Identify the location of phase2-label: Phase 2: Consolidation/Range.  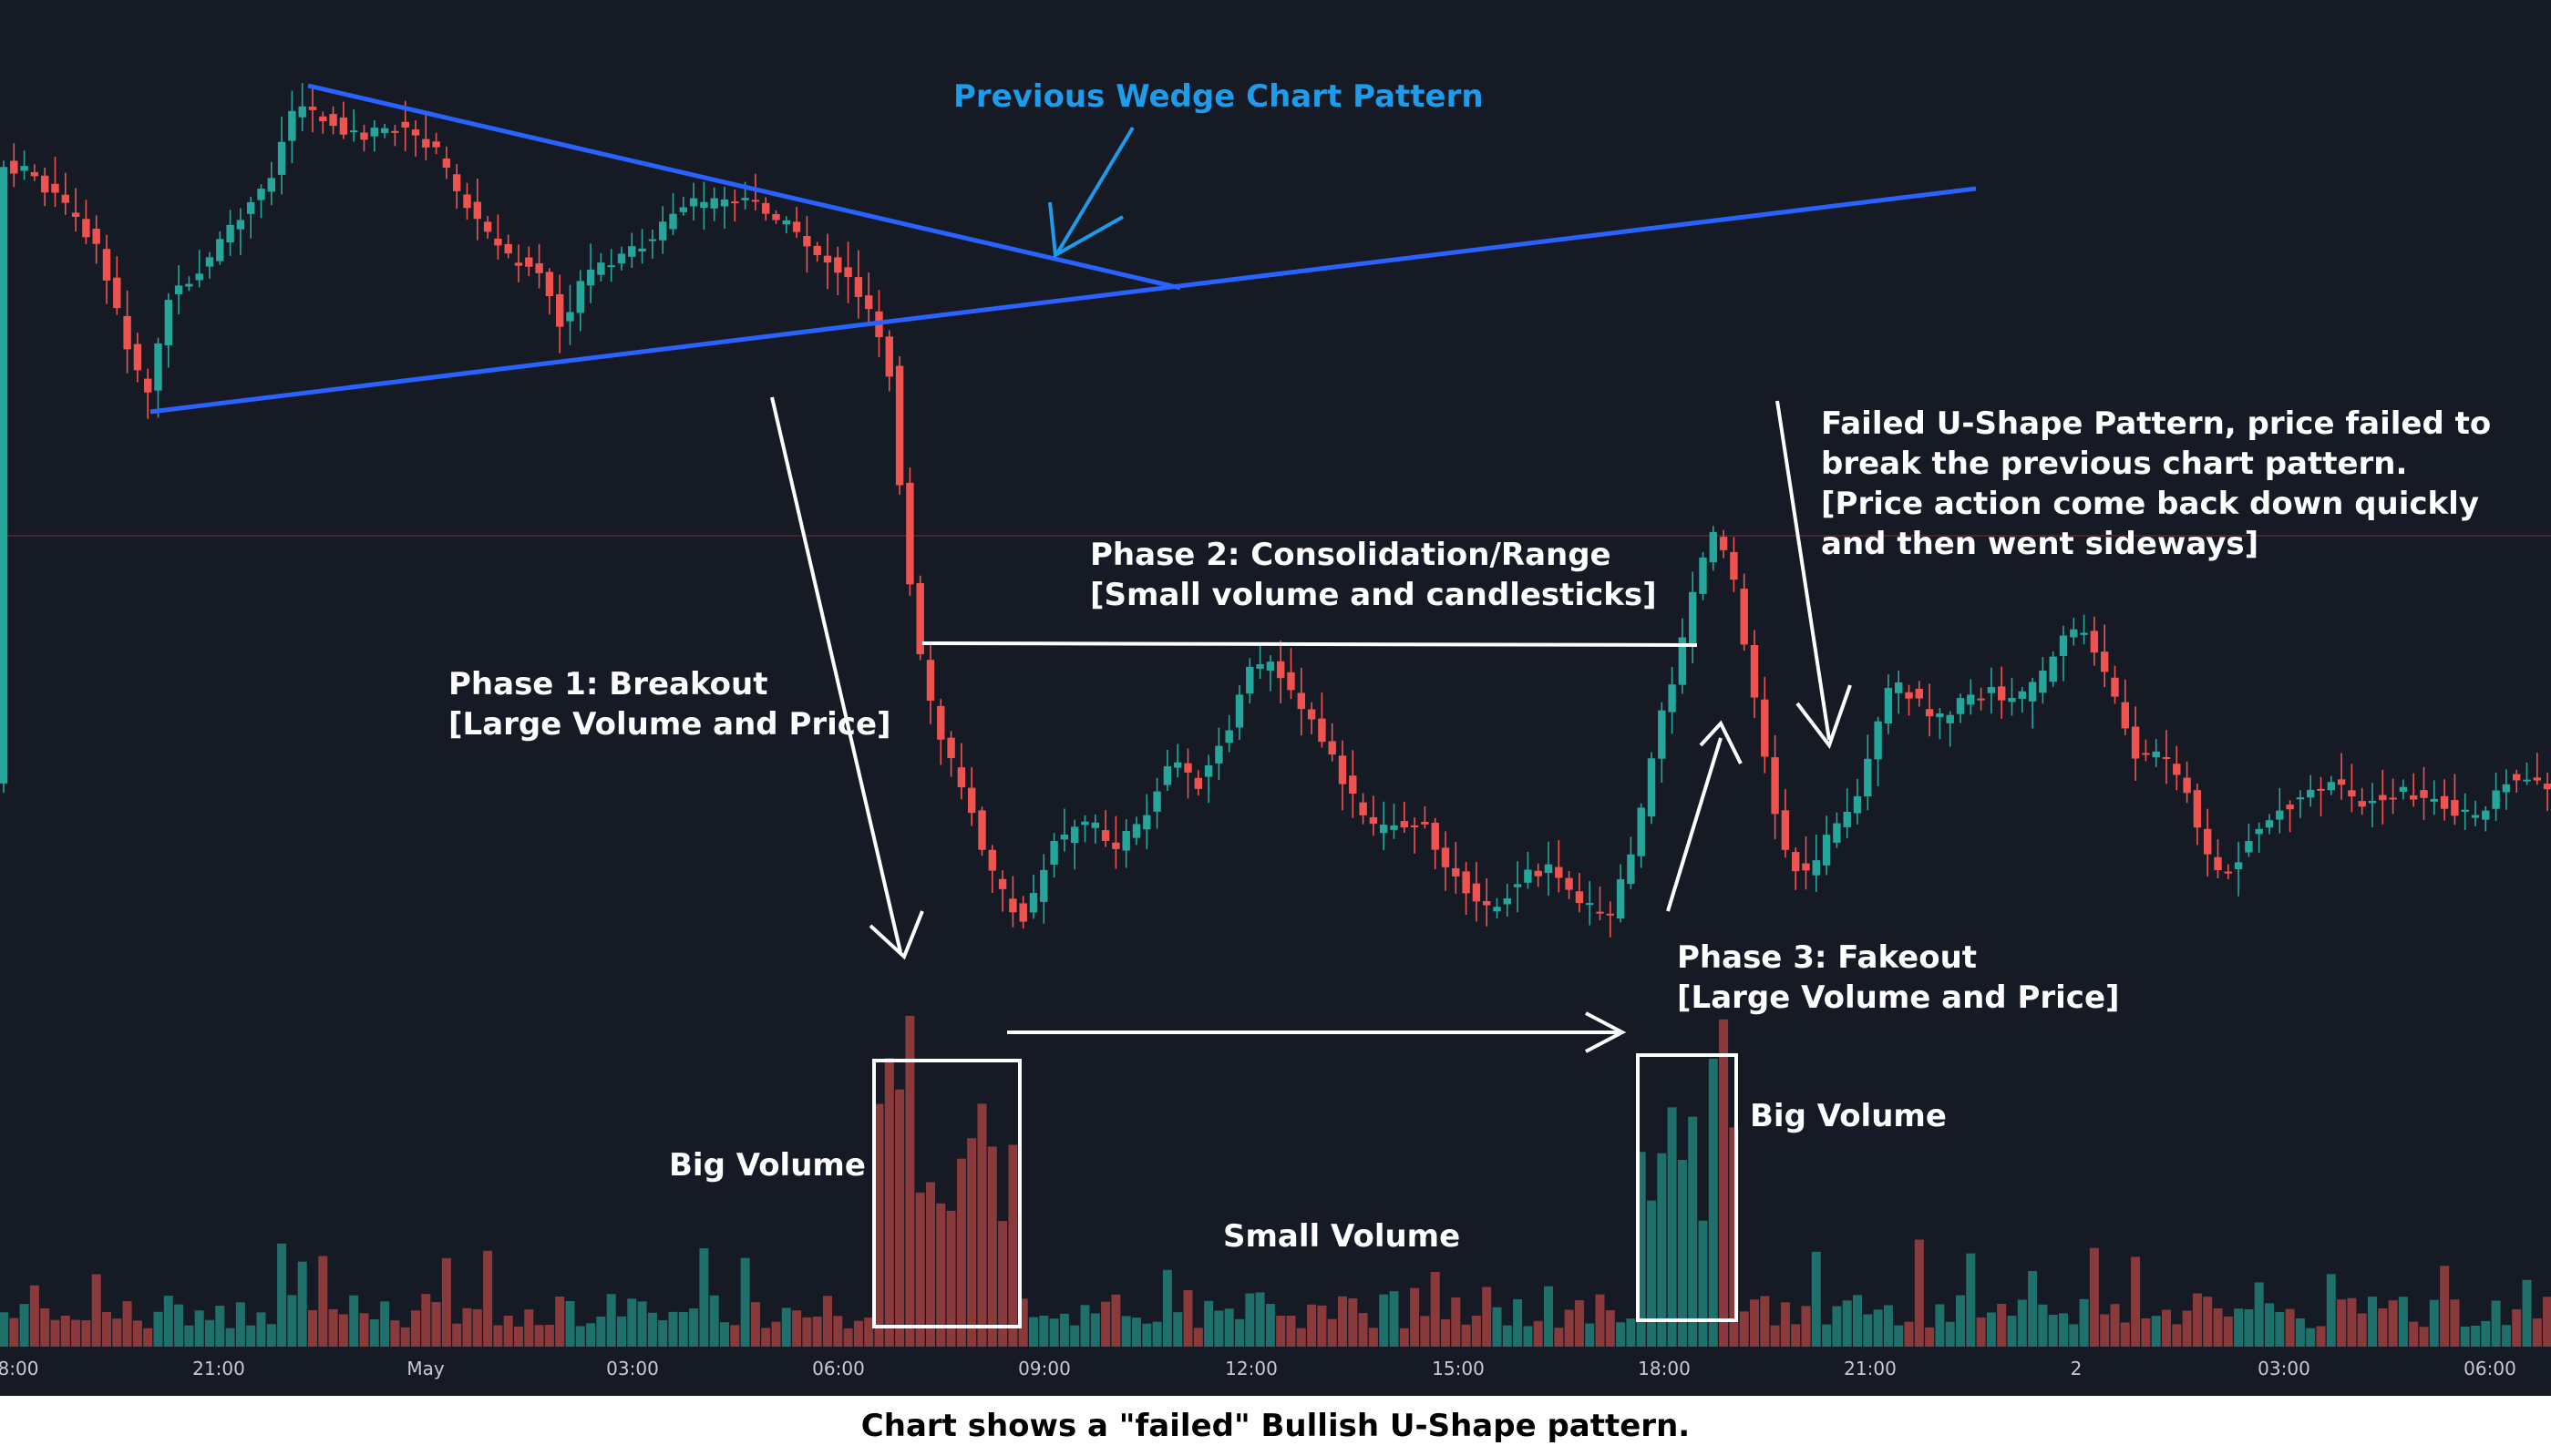
(1350, 555).